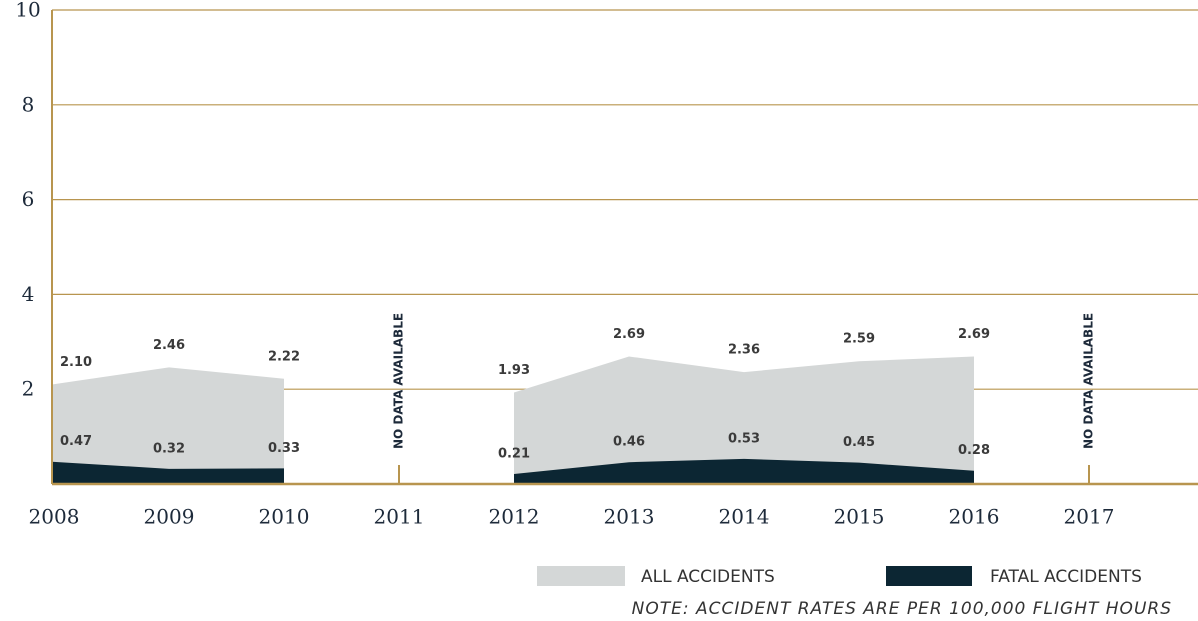  Describe the element at coordinates (514, 370) in the screenshot. I see `data-label: 1.93` at that location.